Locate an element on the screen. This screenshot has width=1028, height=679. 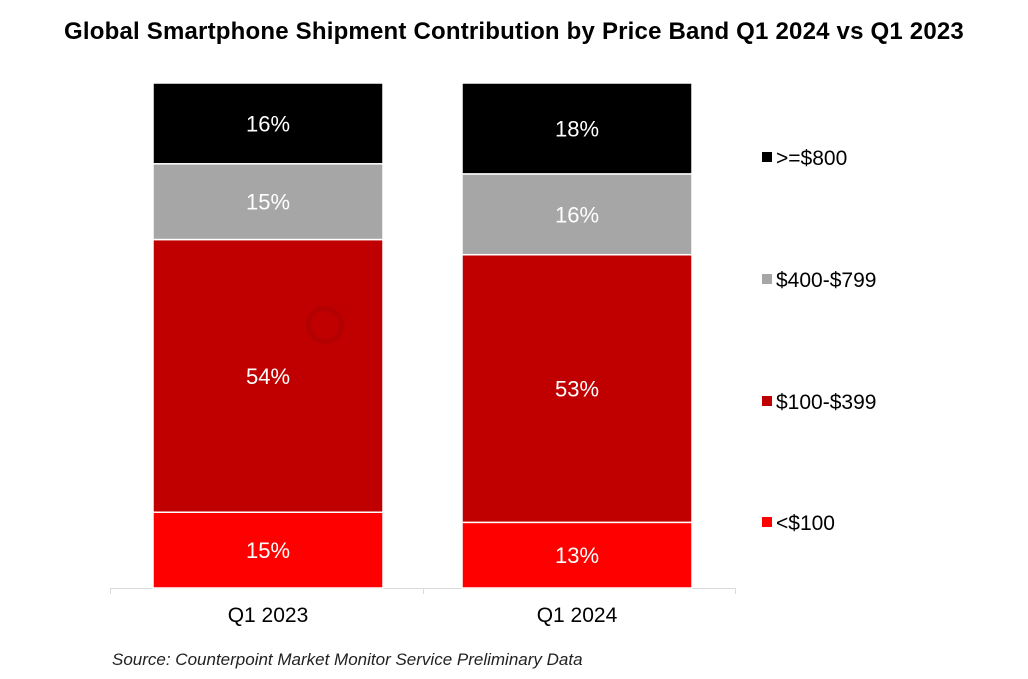
data-label: 18% is located at coordinates (577, 128).